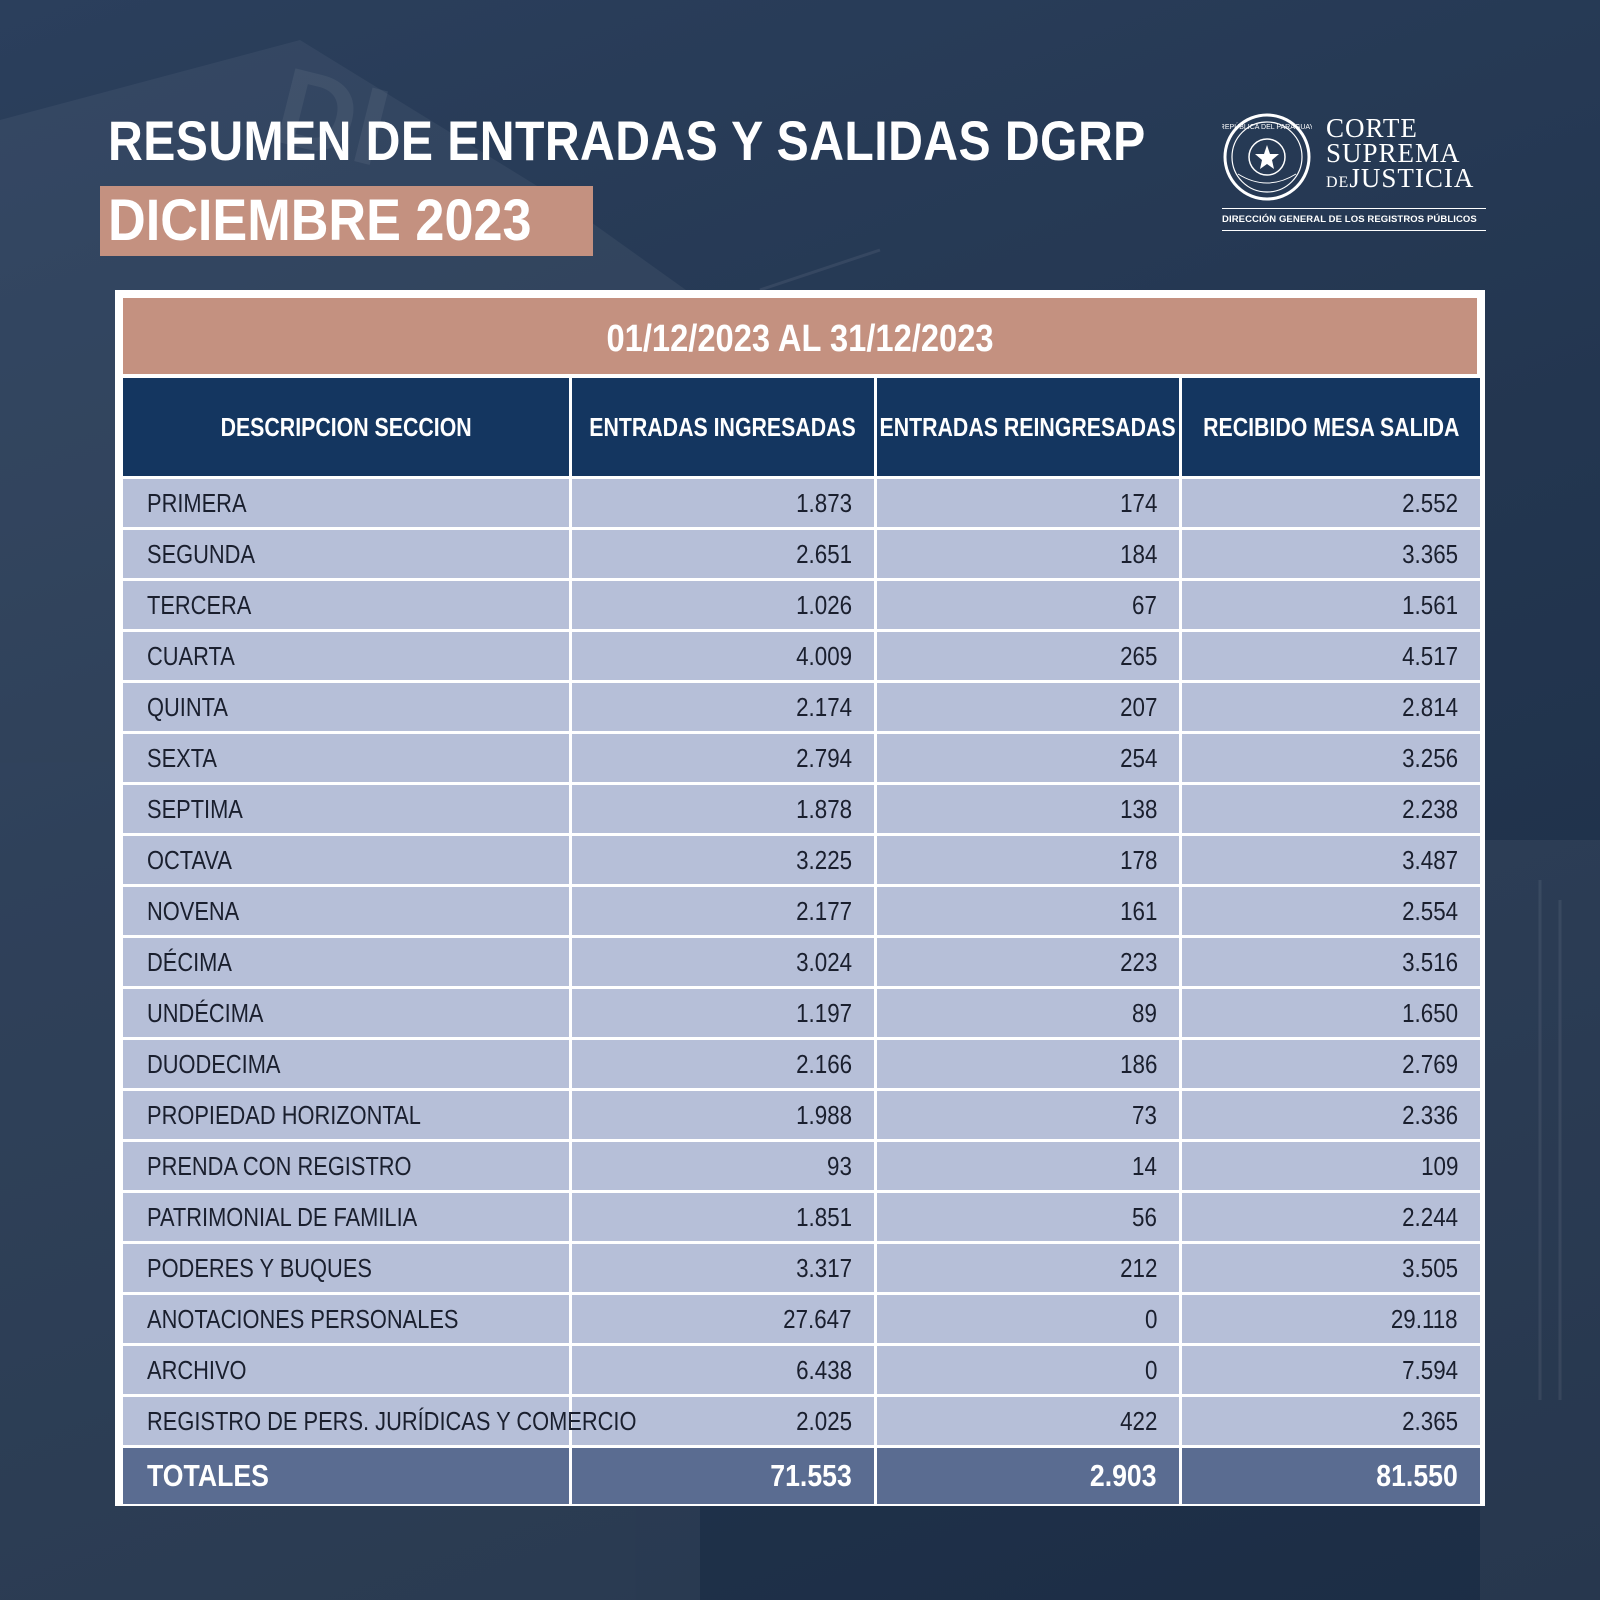  What do you see at coordinates (1331, 911) in the screenshot?
I see `table-cell-value: 2.554` at bounding box center [1331, 911].